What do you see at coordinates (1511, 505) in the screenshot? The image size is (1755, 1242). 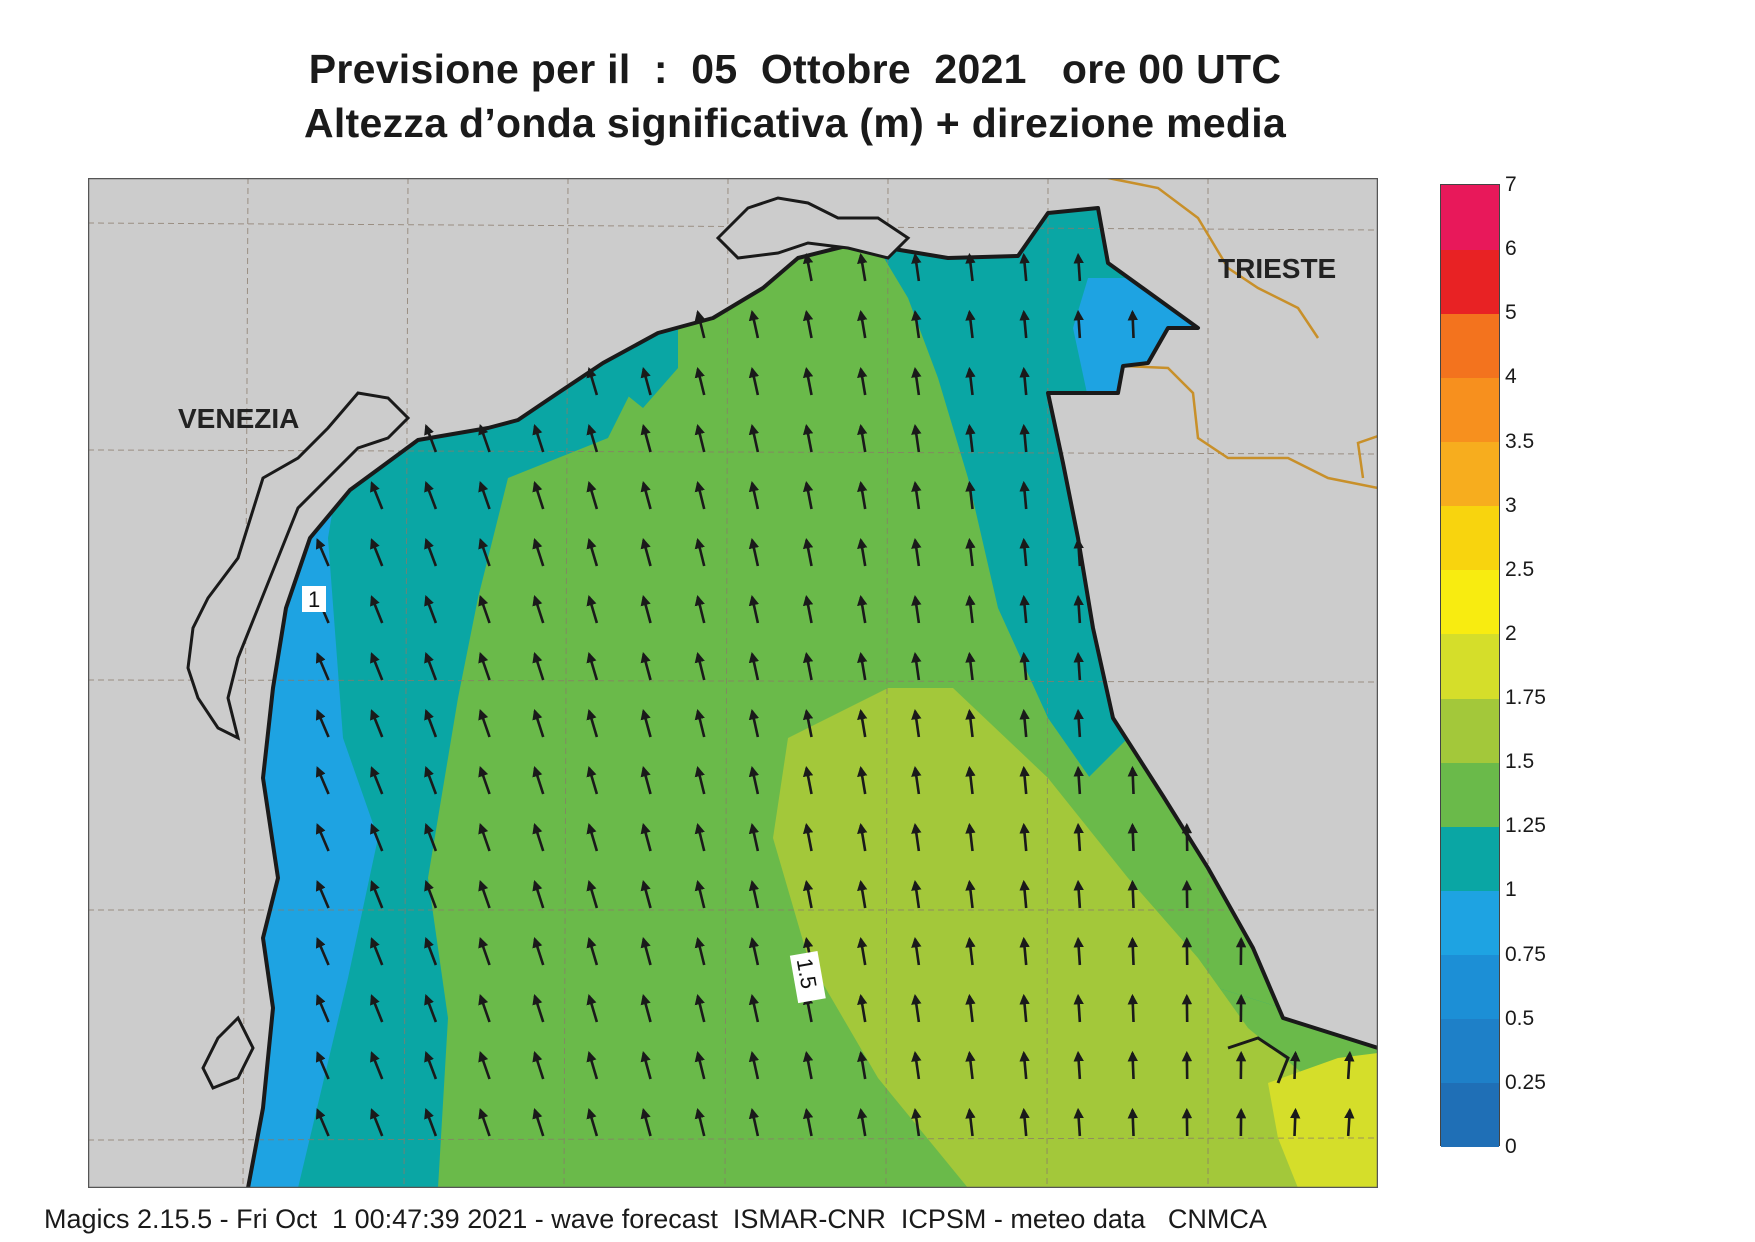 I see `colorbar-tick-label: 3` at bounding box center [1511, 505].